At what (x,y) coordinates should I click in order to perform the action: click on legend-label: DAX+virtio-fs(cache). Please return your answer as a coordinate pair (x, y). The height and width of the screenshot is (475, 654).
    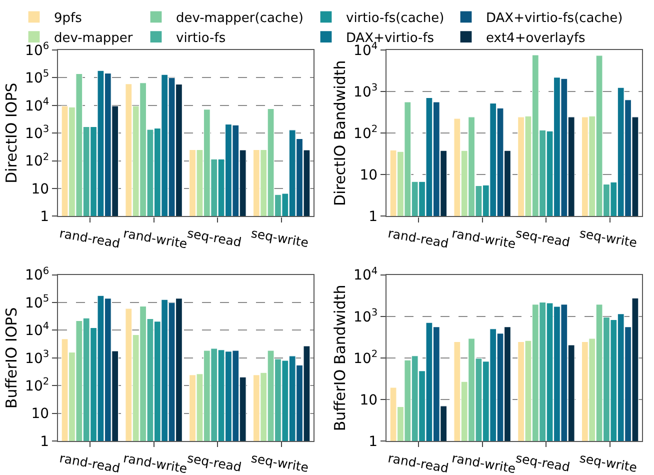
    Looking at the image, I should click on (554, 18).